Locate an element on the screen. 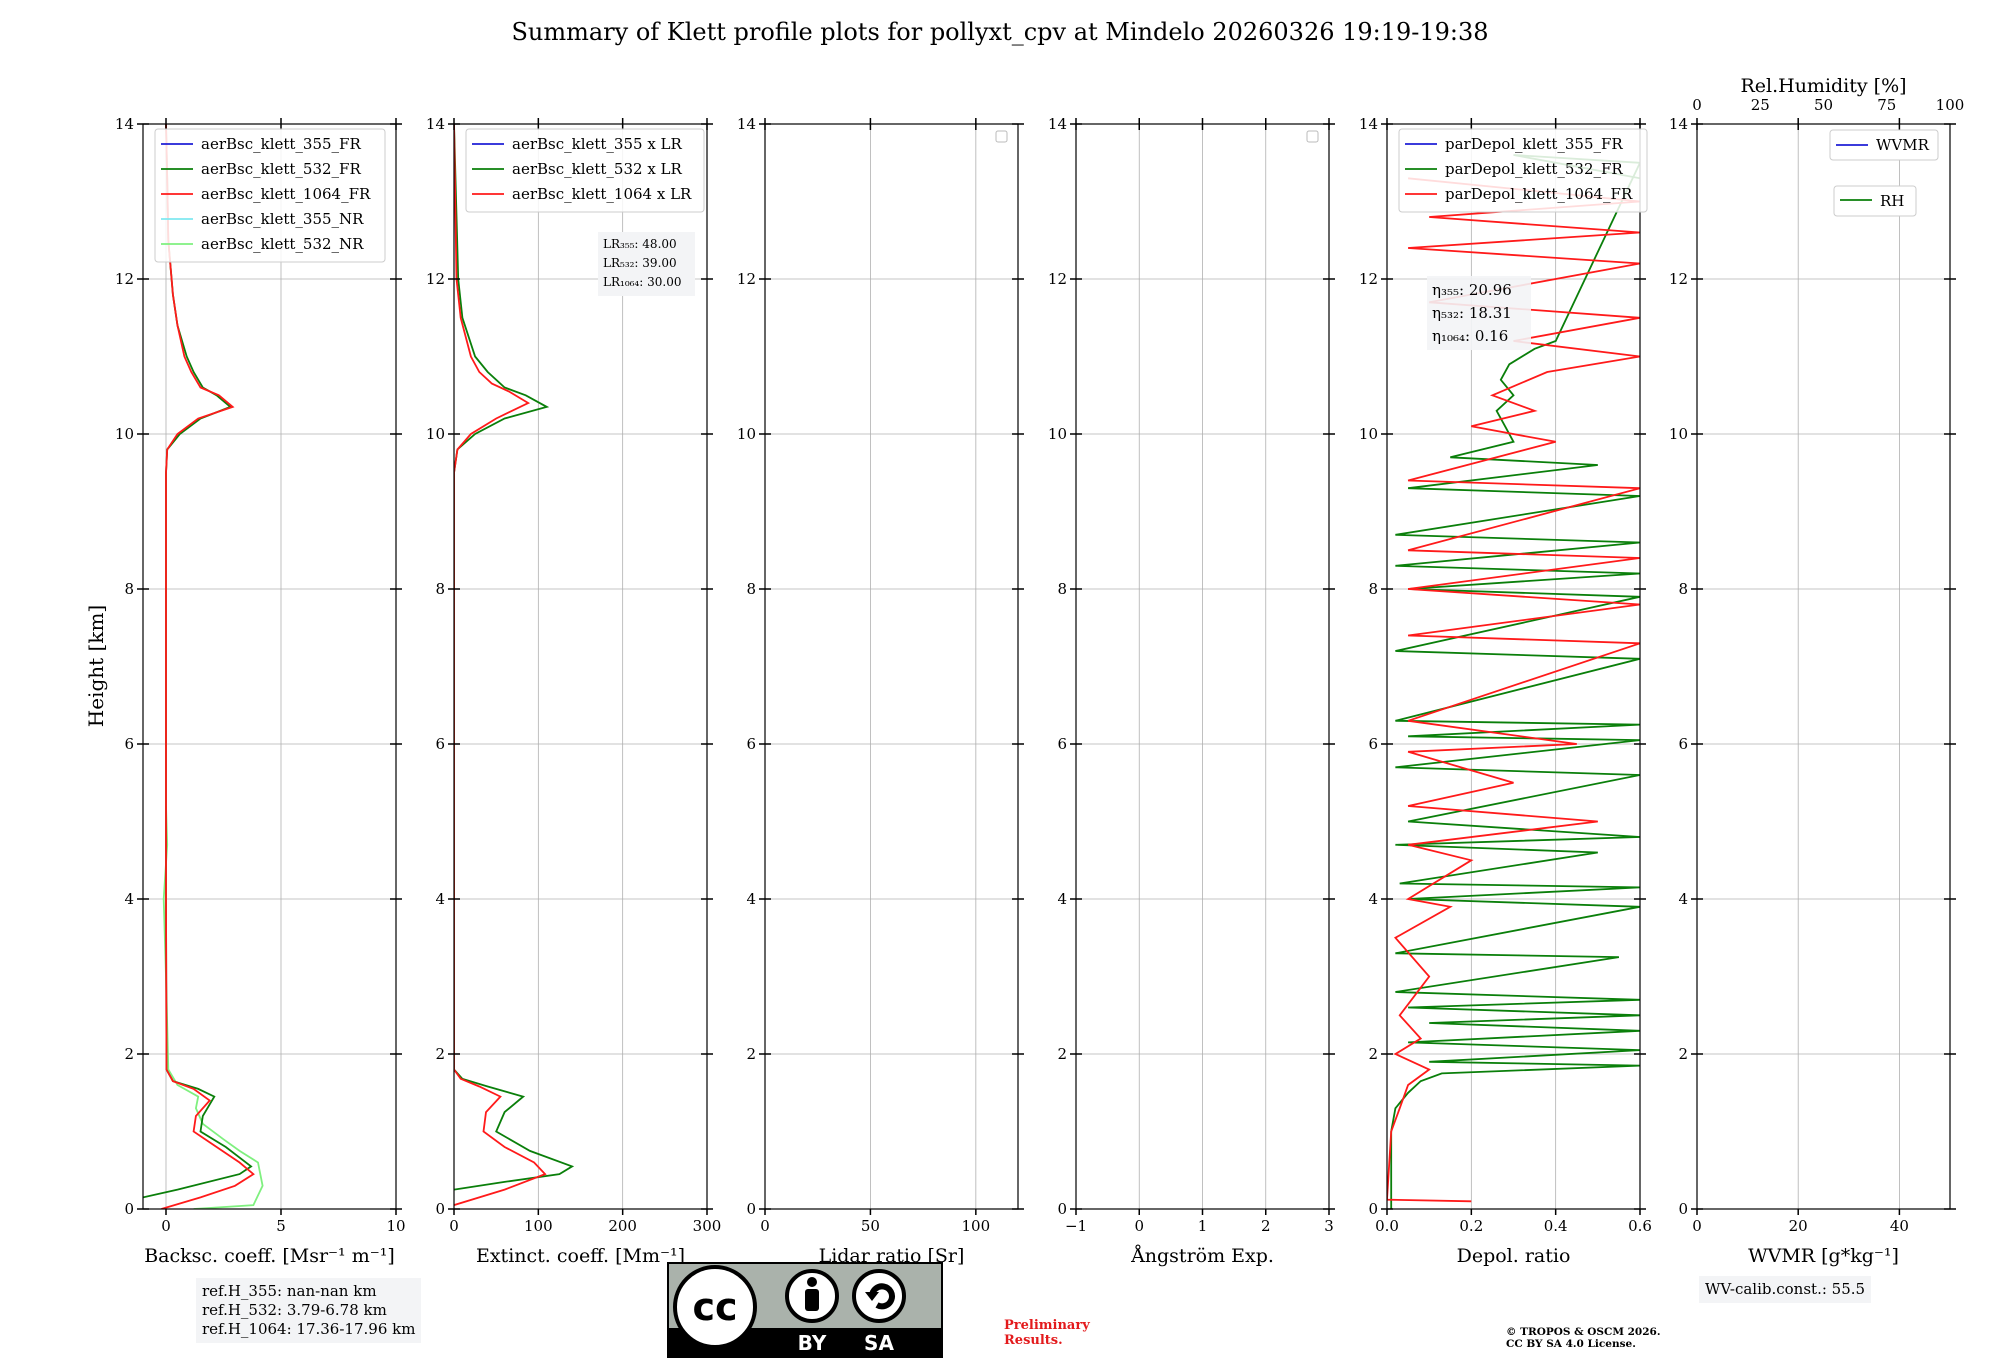 Image resolution: width=2000 pixels, height=1360 pixels. ref-height-1064: ref.H_1064: 17.36-17.96 km is located at coordinates (309, 1329).